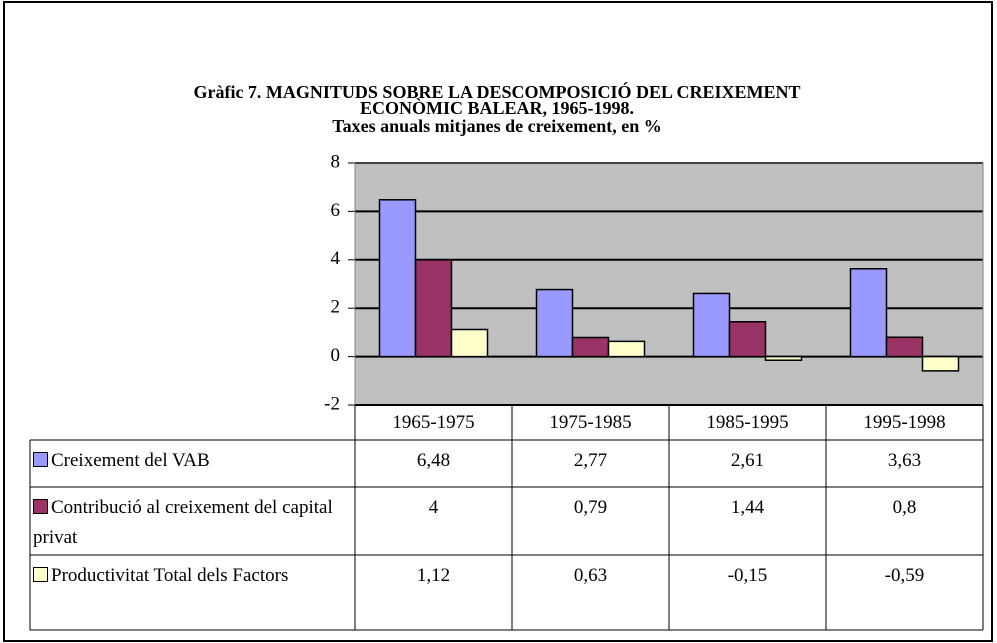  I want to click on legend-label: Creixement del VAB, so click(130, 460).